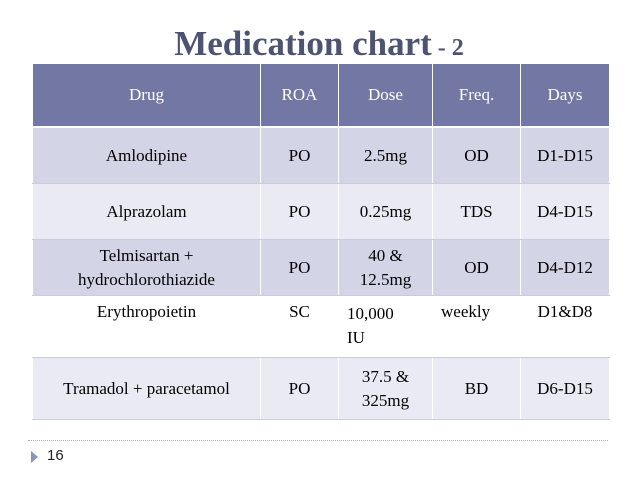 This screenshot has width=638, height=479. I want to click on slide-title-main: Medication chart, so click(303, 43).